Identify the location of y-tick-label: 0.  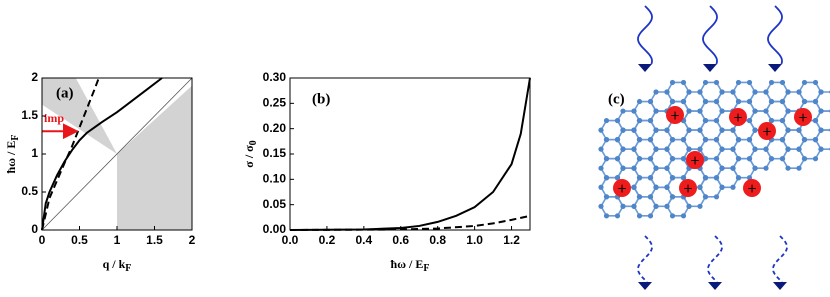
(34, 229).